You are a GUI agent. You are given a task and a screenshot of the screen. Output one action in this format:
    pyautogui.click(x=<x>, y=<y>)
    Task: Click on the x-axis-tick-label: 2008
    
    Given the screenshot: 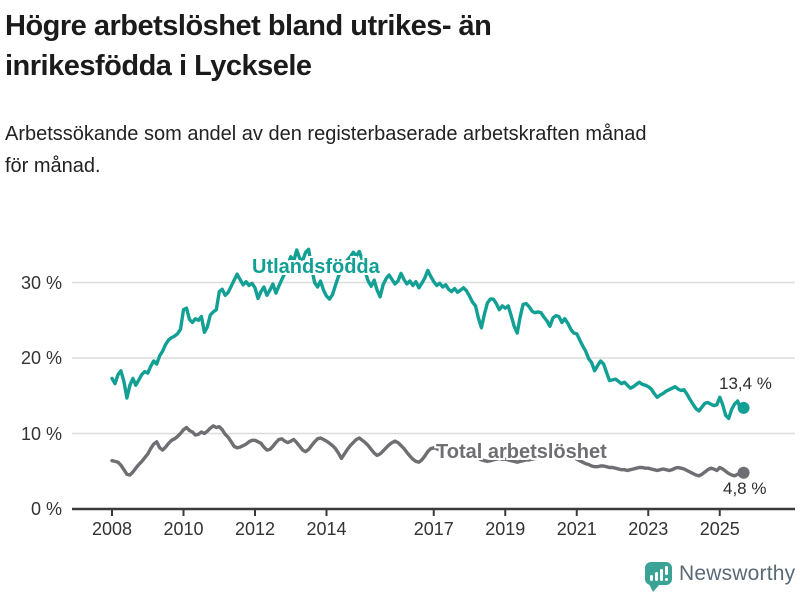 What is the action you would take?
    pyautogui.click(x=112, y=529)
    